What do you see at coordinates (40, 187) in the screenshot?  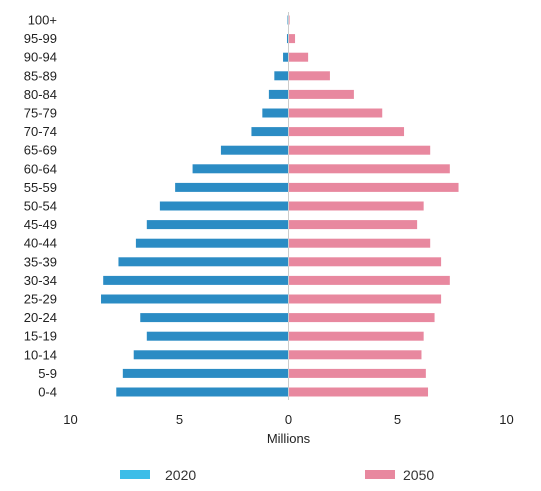 I see `age-label-55-59: 55-59` at bounding box center [40, 187].